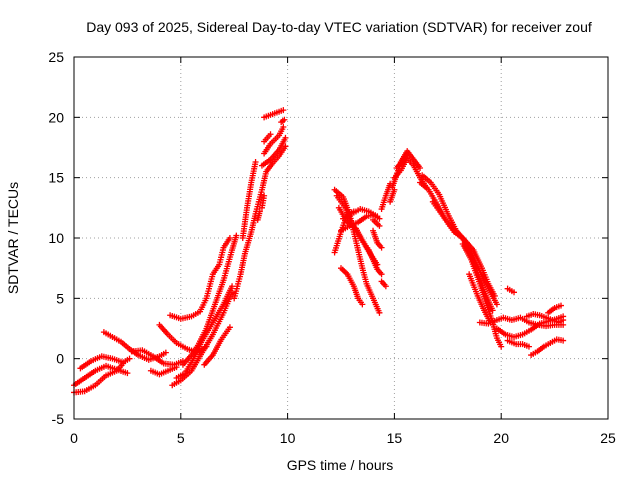 The width and height of the screenshot is (640, 480). I want to click on x-tick-label-5: 5, so click(181, 438).